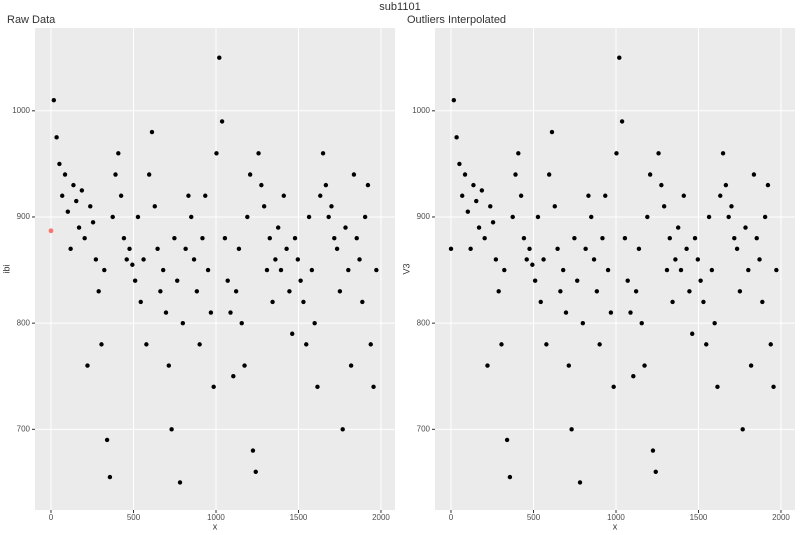  Describe the element at coordinates (424, 428) in the screenshot. I see `y-tick-label: 700` at that location.